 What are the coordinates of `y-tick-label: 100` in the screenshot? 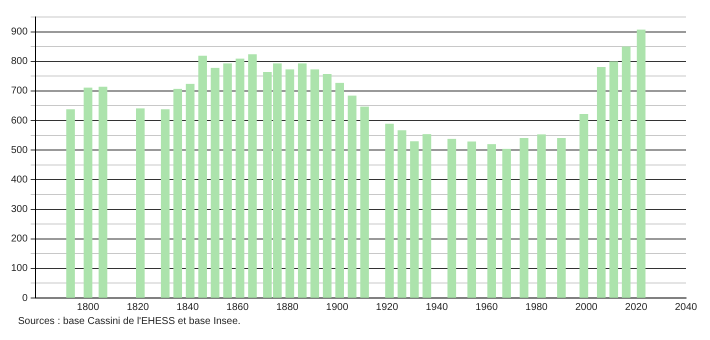 It's located at (19, 268).